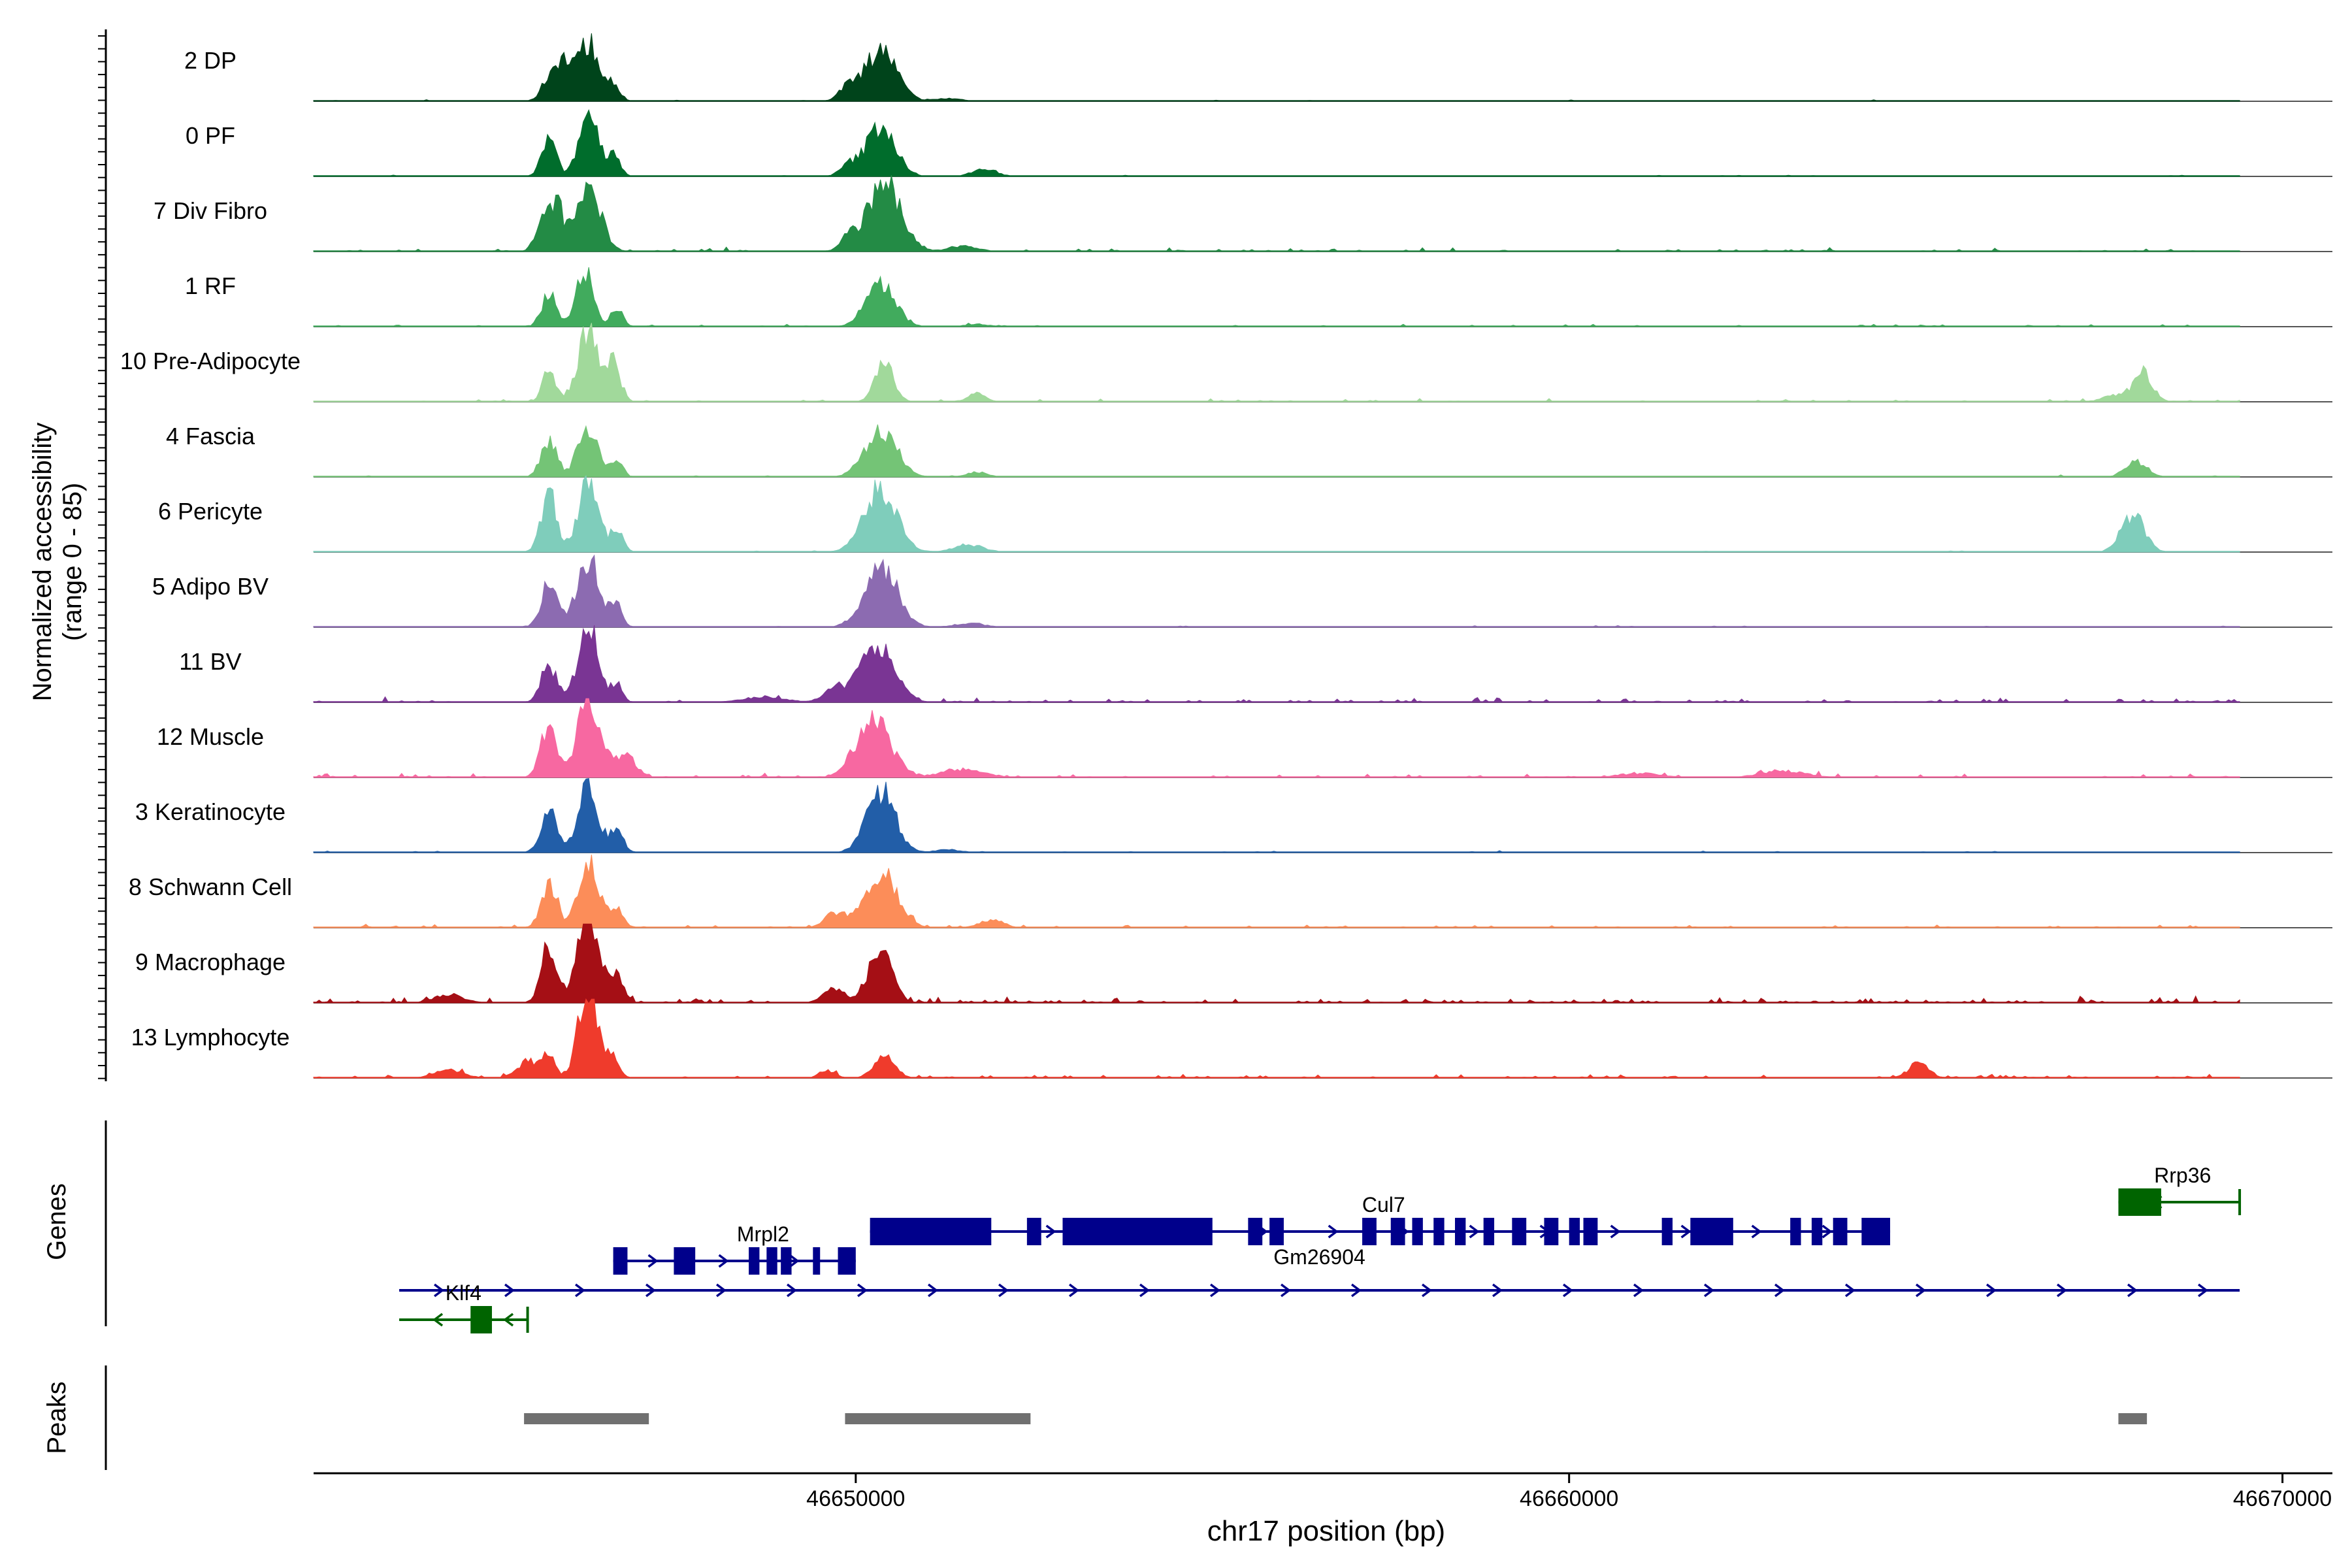 This screenshot has height=1568, width=2352. What do you see at coordinates (1244, 738) in the screenshot?
I see `track-12-muscle: 12 Muscle` at bounding box center [1244, 738].